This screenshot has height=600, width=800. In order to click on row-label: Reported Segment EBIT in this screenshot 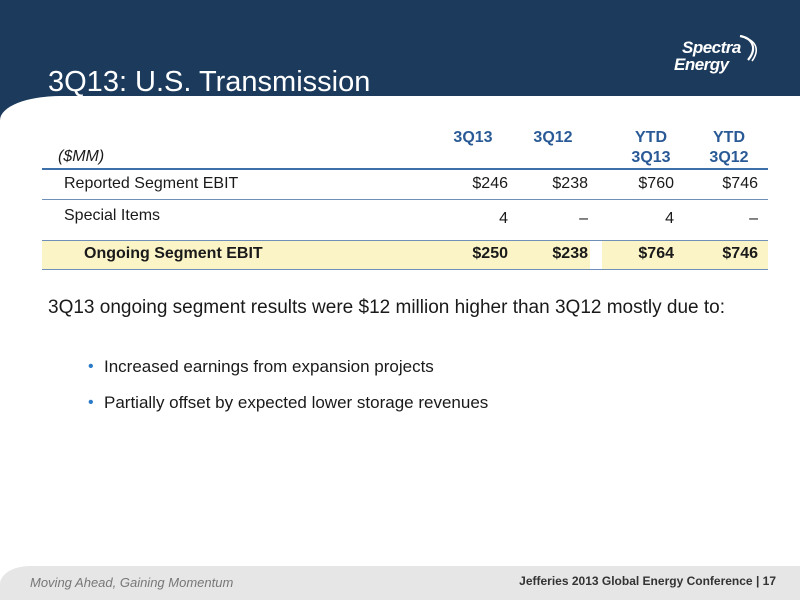, I will do `click(151, 183)`.